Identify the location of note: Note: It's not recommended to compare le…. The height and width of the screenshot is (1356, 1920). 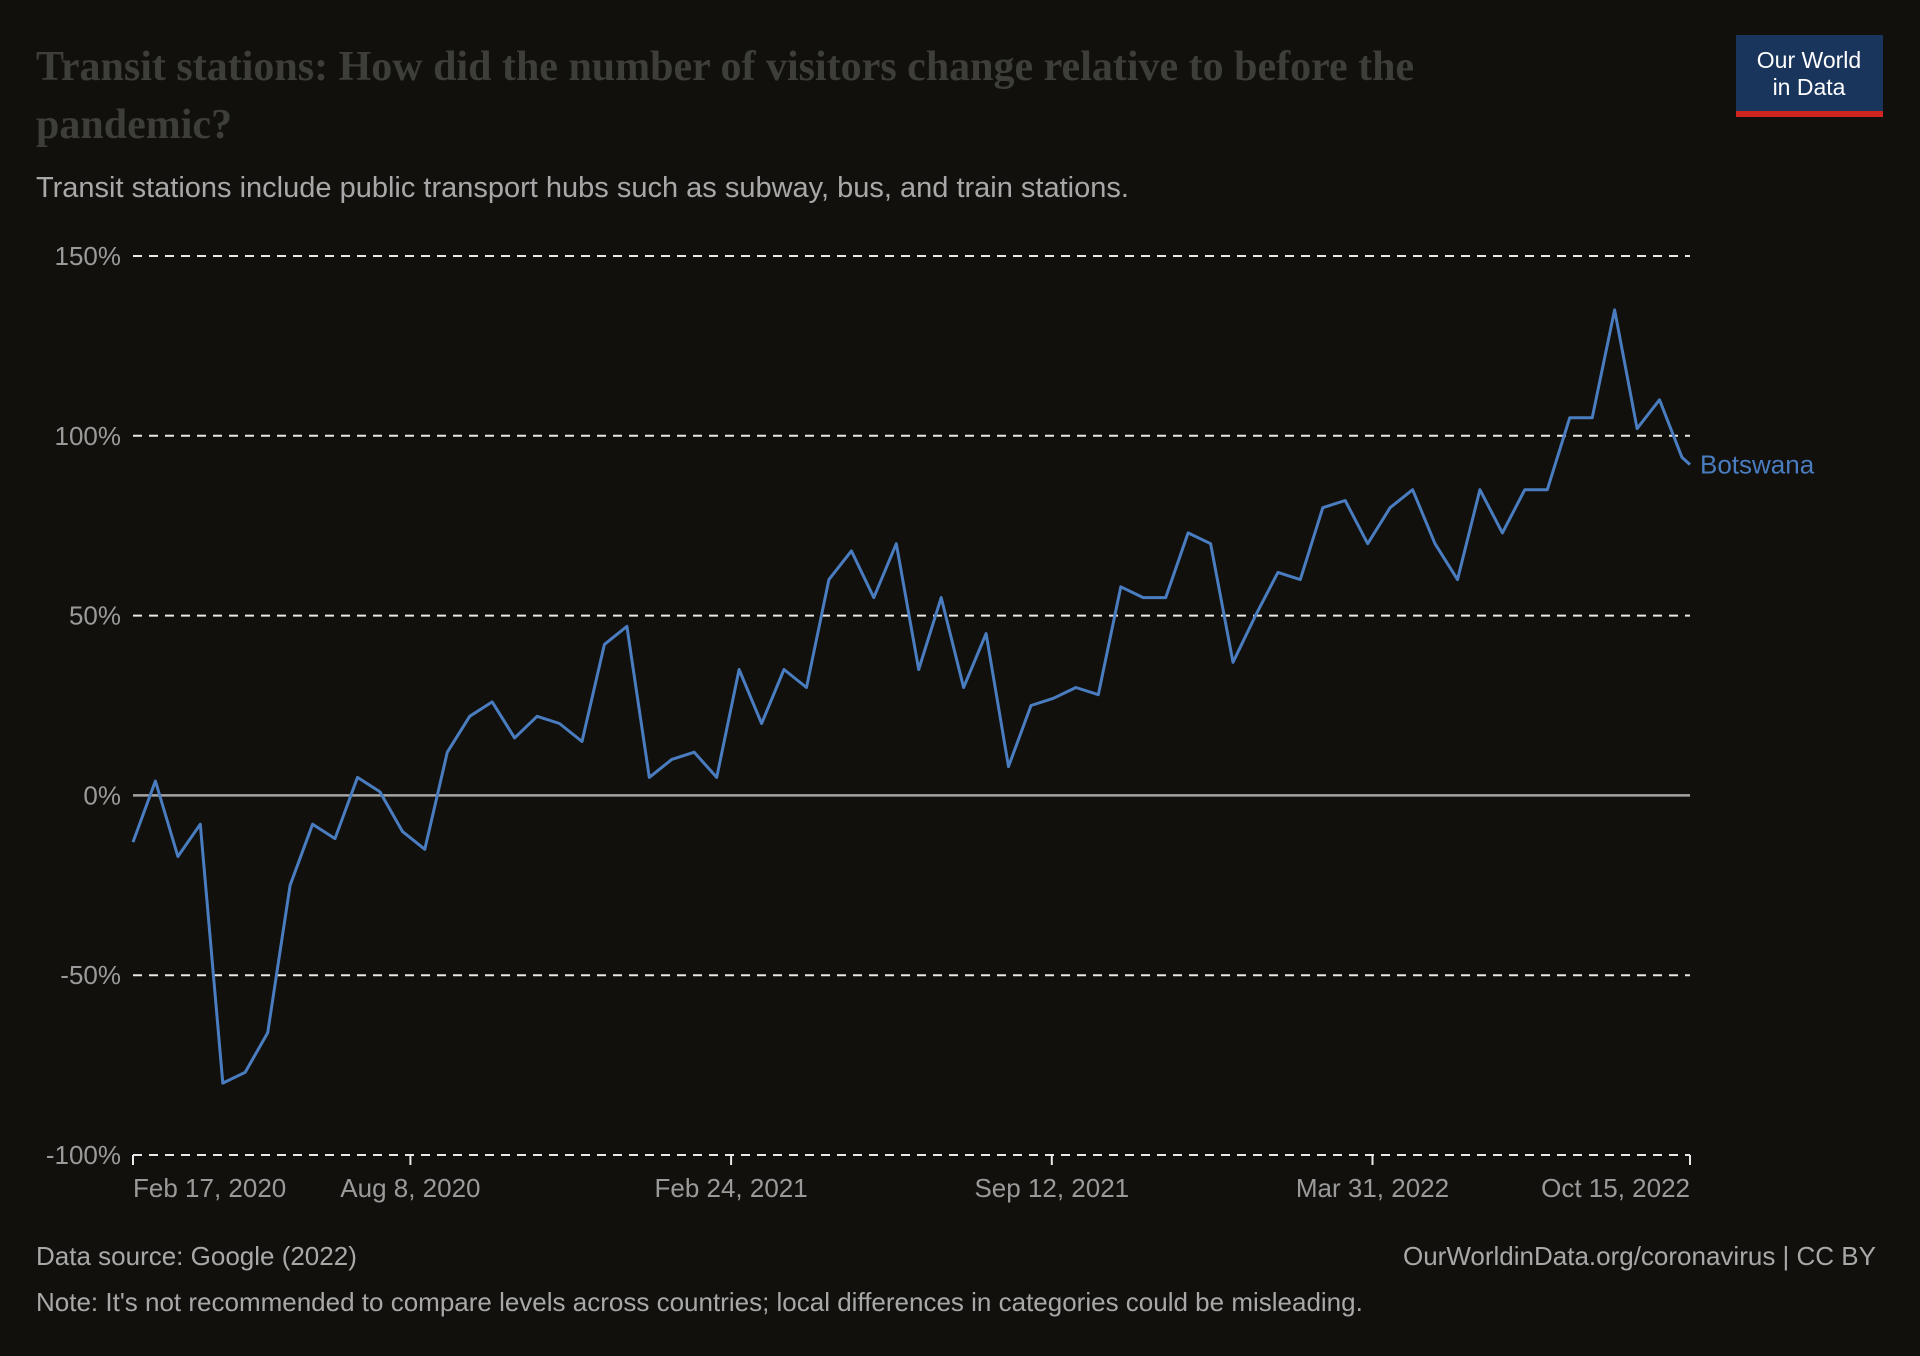
(699, 1302).